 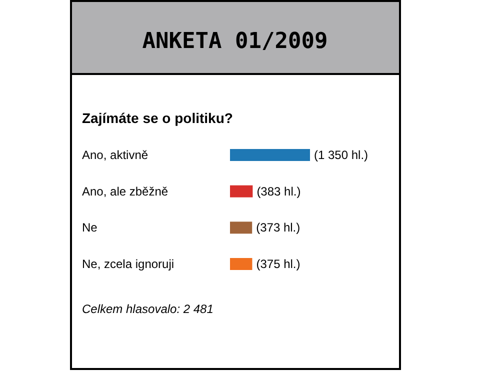 What do you see at coordinates (278, 264) in the screenshot?
I see `data-label: (375 hl.)` at bounding box center [278, 264].